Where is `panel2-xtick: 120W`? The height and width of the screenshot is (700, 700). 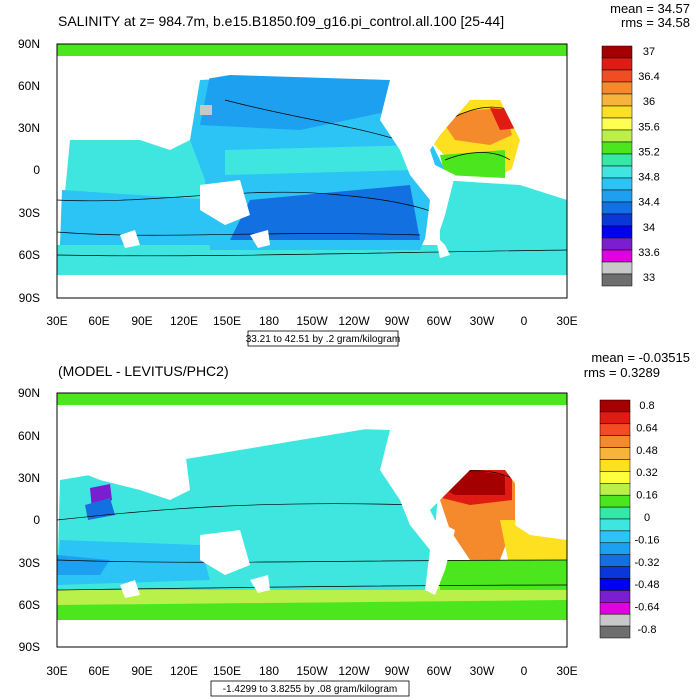 panel2-xtick: 120W is located at coordinates (354, 671).